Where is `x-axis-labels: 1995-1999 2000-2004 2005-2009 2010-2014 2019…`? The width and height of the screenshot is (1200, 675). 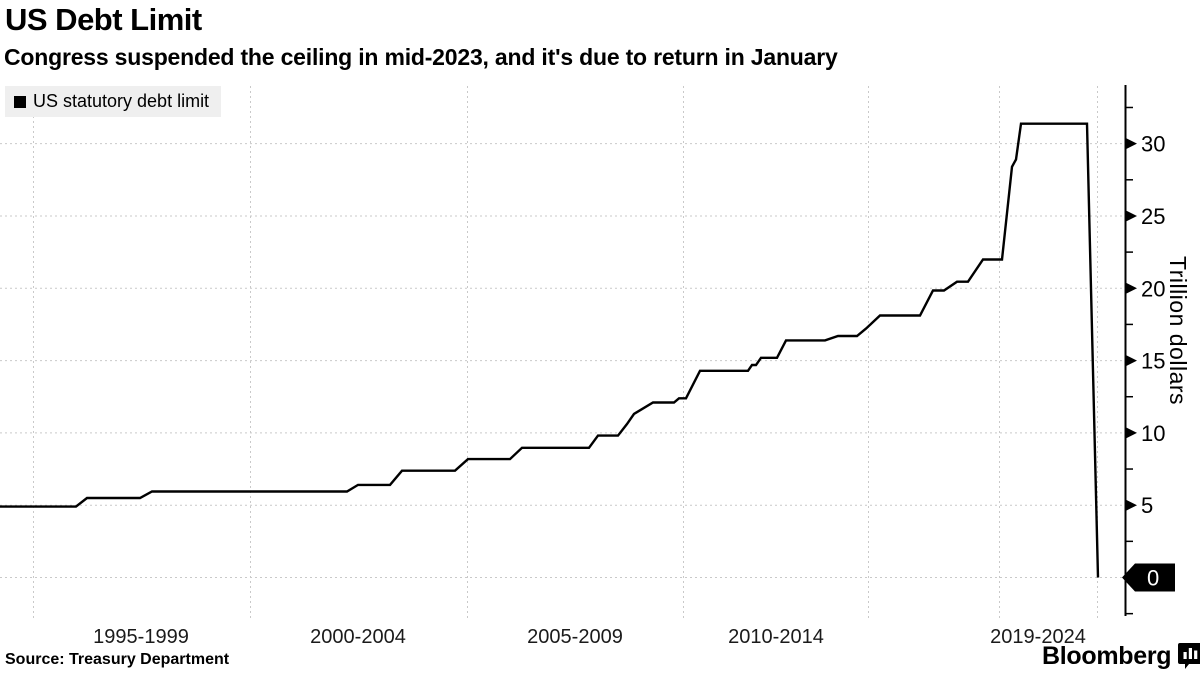
x-axis-labels: 1995-1999 2000-2004 2005-2009 2010-2014 2019… is located at coordinates (589, 637).